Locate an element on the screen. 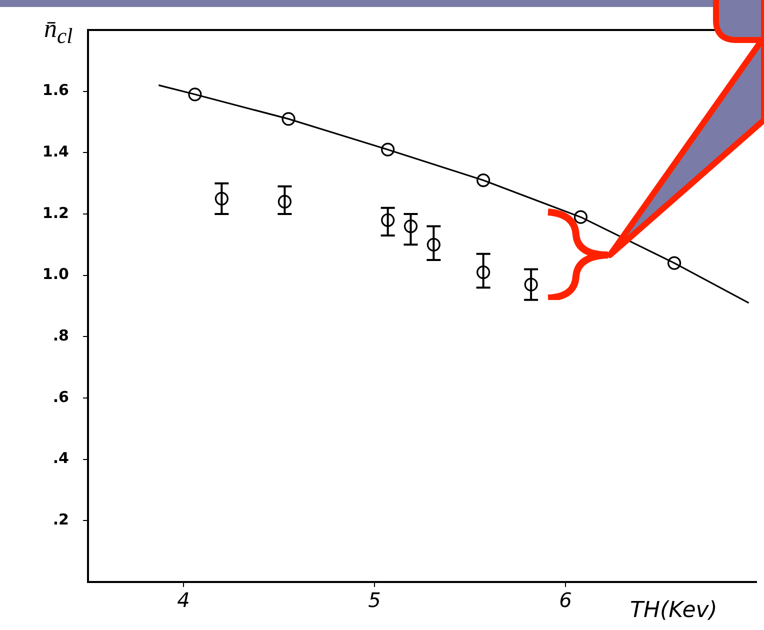 Image resolution: width=764 pixels, height=630 pixels. y-tick-label: .2 is located at coordinates (60, 519).